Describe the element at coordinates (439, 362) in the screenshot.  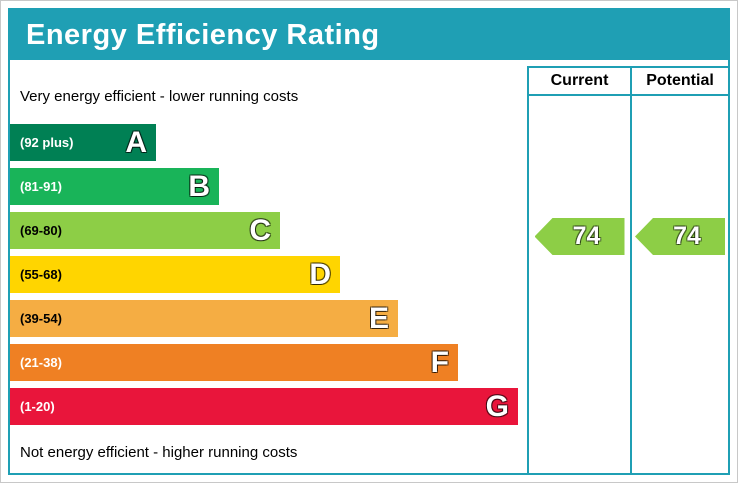
I see `band-f-letter: F` at that location.